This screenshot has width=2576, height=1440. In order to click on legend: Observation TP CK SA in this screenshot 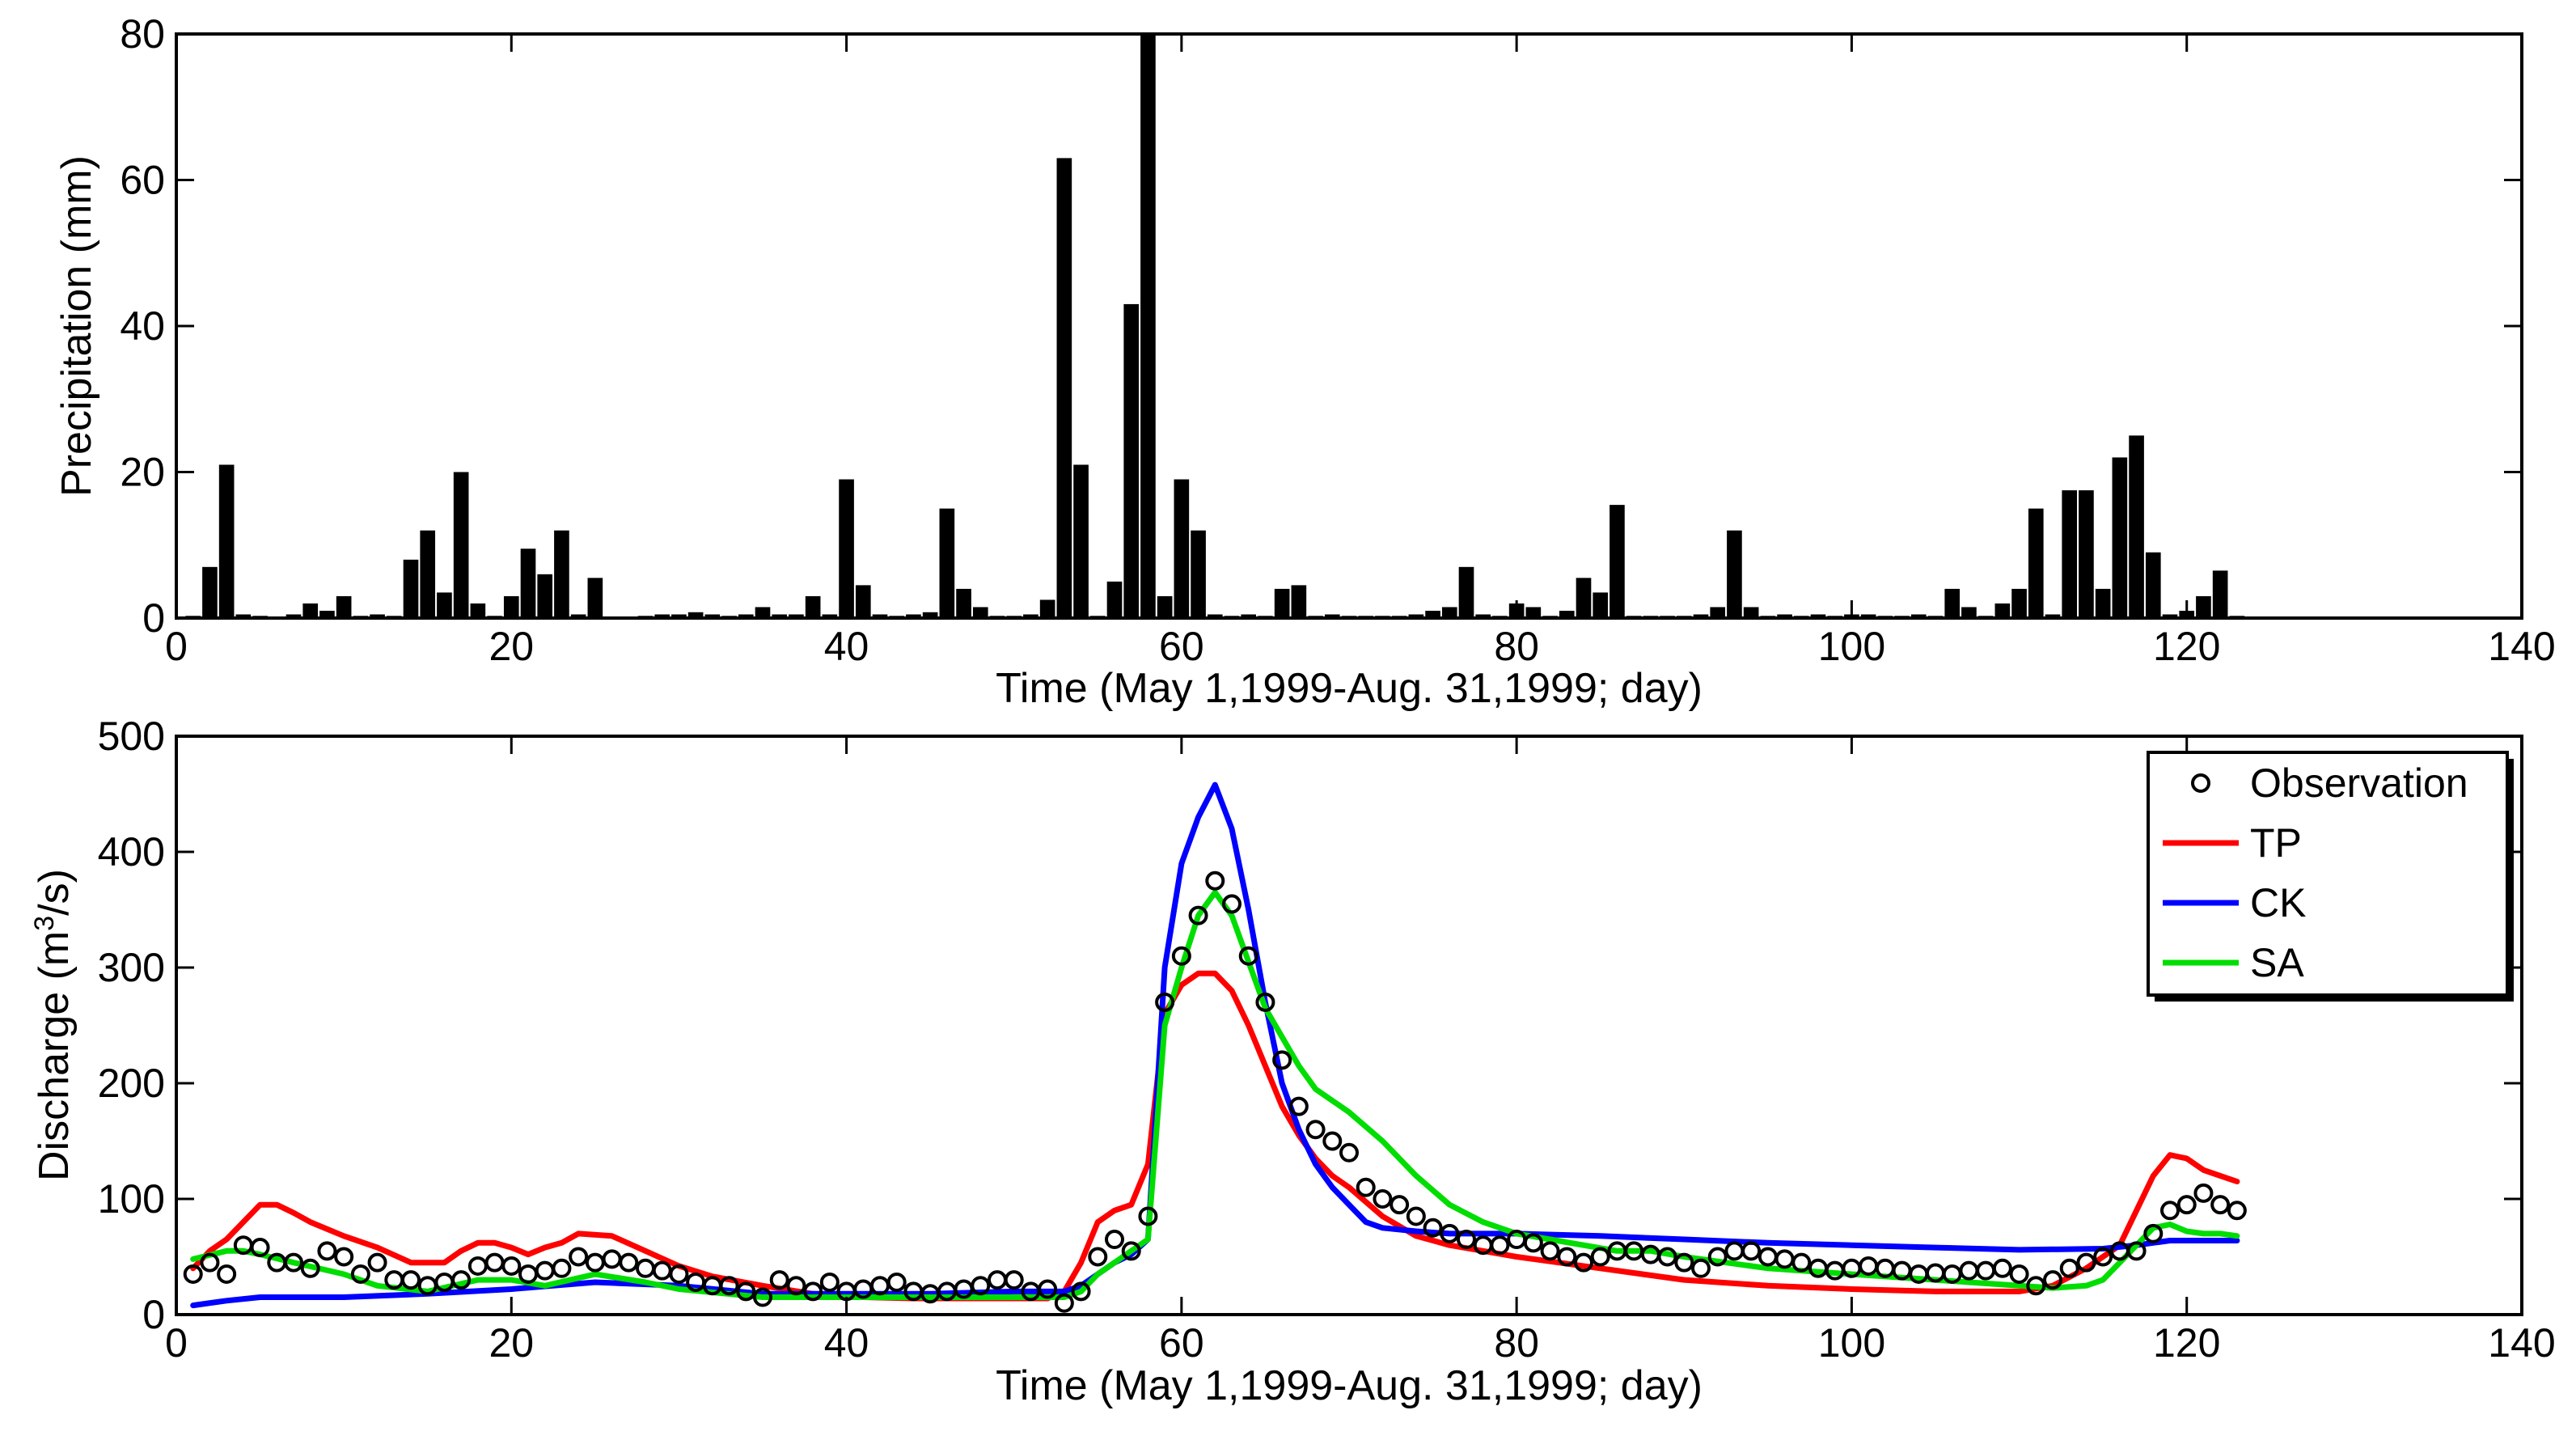, I will do `click(2330, 876)`.